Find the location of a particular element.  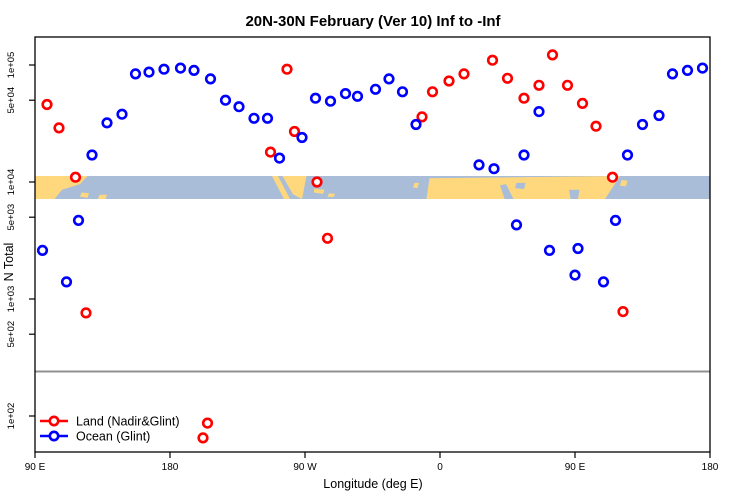

x-tick-label: 0 is located at coordinates (440, 467).